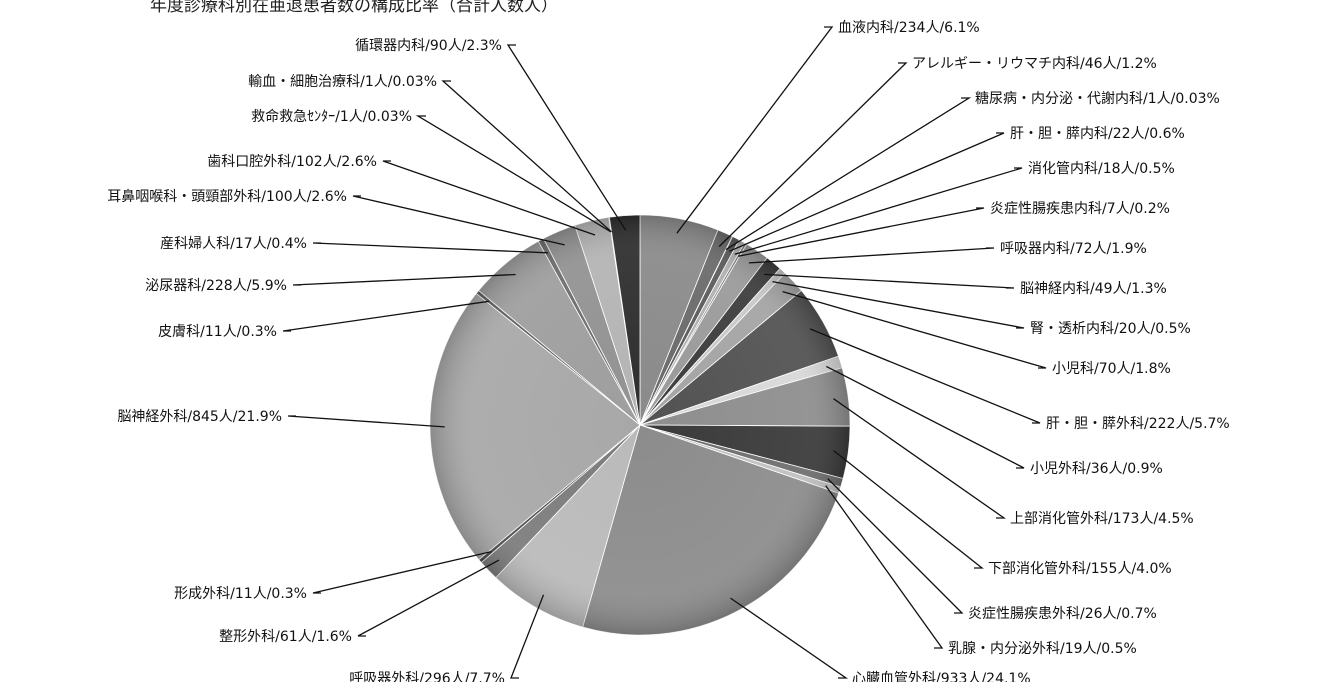 Image resolution: width=1320 pixels, height=682 pixels. Describe the element at coordinates (334, 637) in the screenshot. I see `slice-percent: 1.6%` at that location.